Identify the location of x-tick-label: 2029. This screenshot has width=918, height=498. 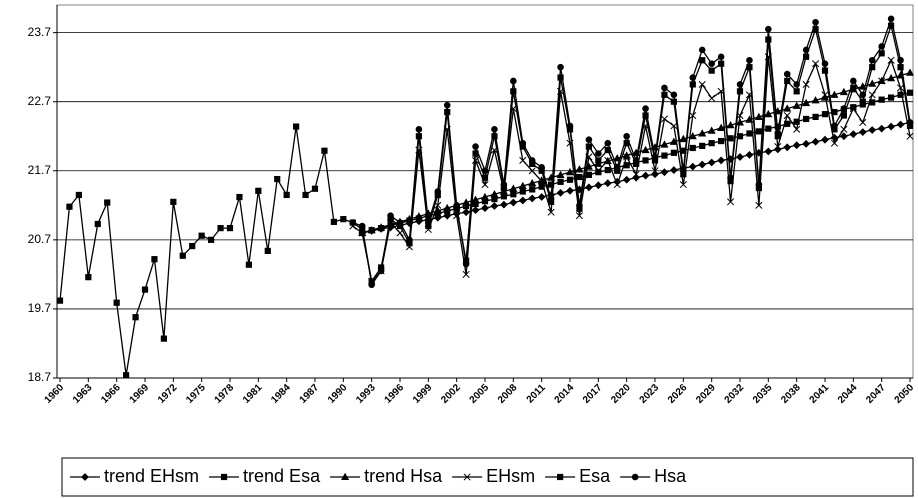
(706, 394).